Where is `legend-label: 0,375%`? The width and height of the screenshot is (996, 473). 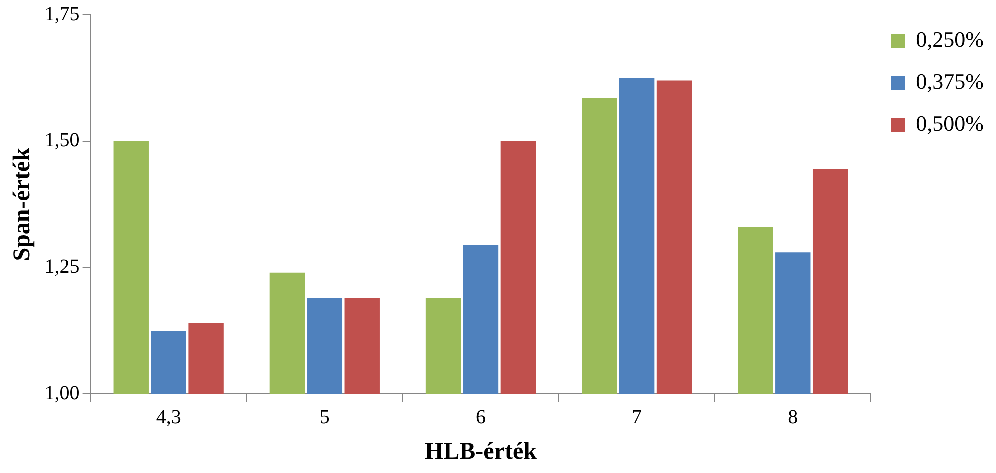
legend-label: 0,375% is located at coordinates (950, 81).